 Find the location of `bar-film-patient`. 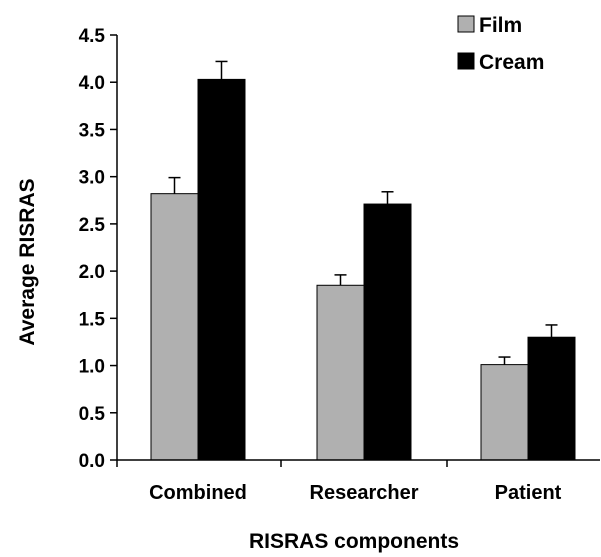

bar-film-patient is located at coordinates (504, 412).